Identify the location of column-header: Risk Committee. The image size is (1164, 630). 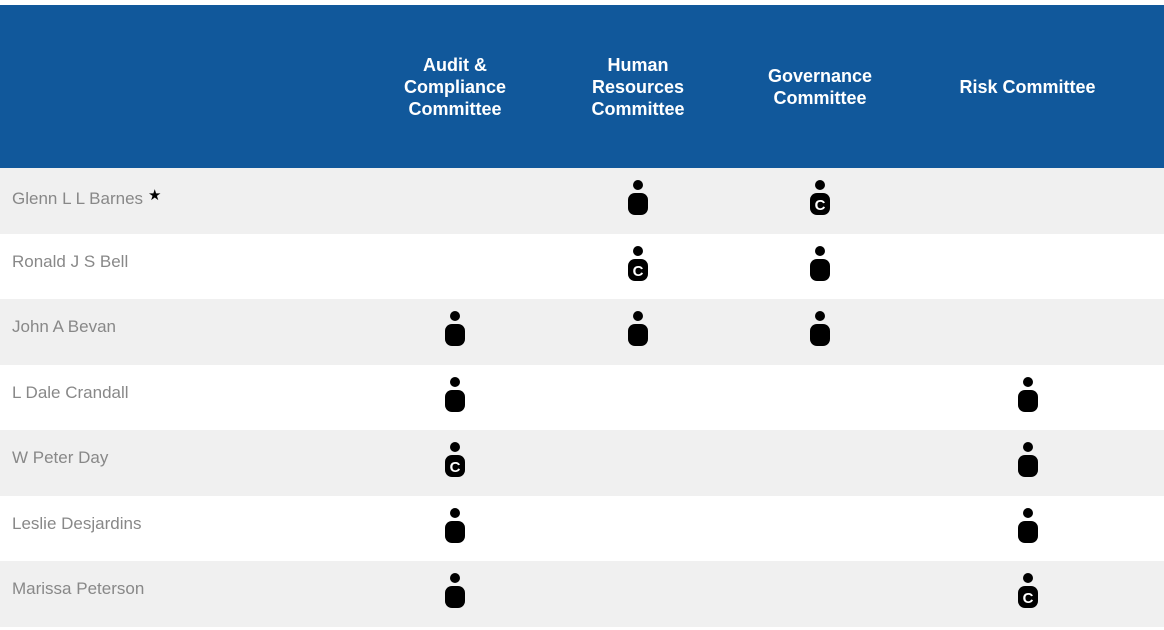
(1027, 86).